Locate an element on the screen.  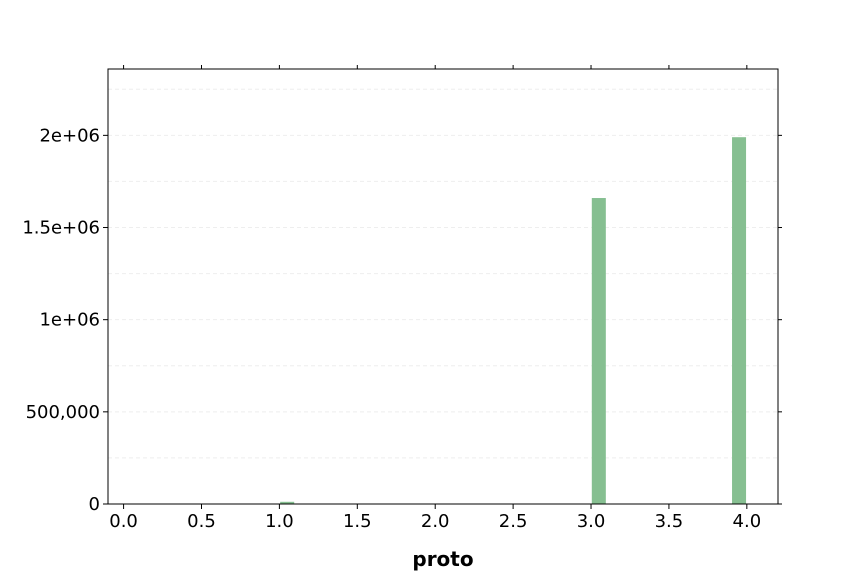
y-tick-label: 1e+06 is located at coordinates (69, 320).